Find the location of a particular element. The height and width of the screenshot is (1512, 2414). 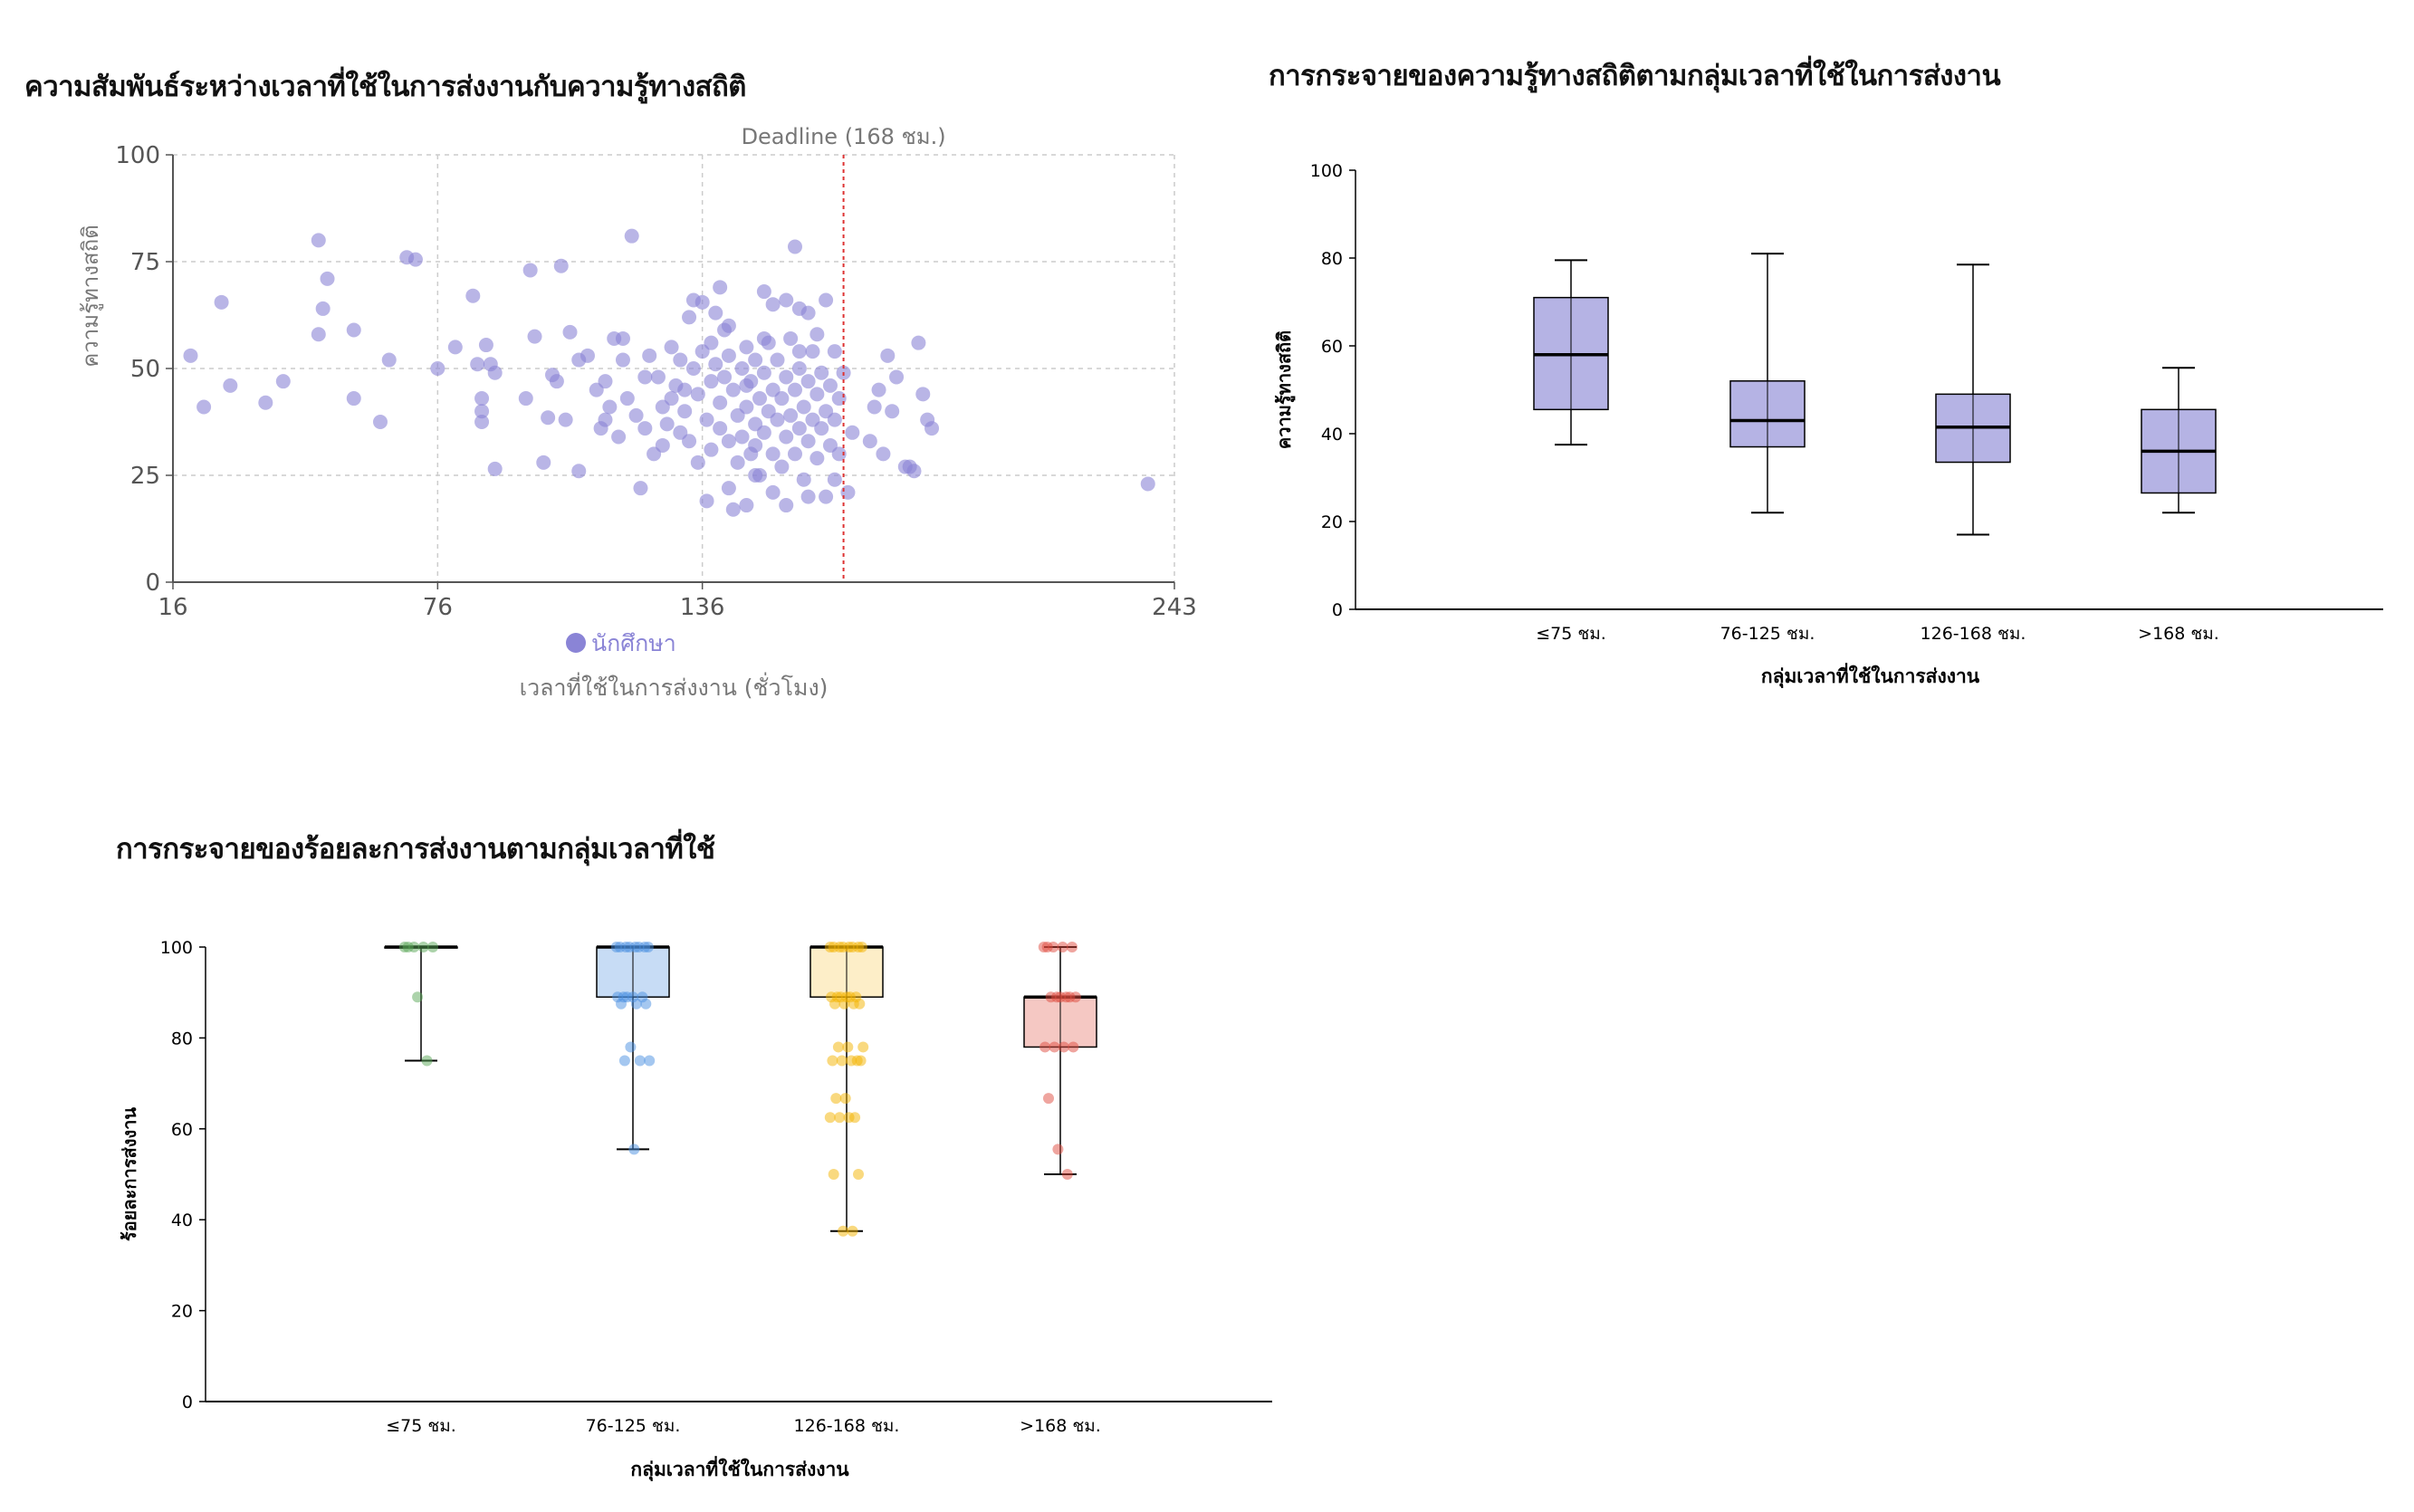

y-tick-label: 50 is located at coordinates (145, 369).